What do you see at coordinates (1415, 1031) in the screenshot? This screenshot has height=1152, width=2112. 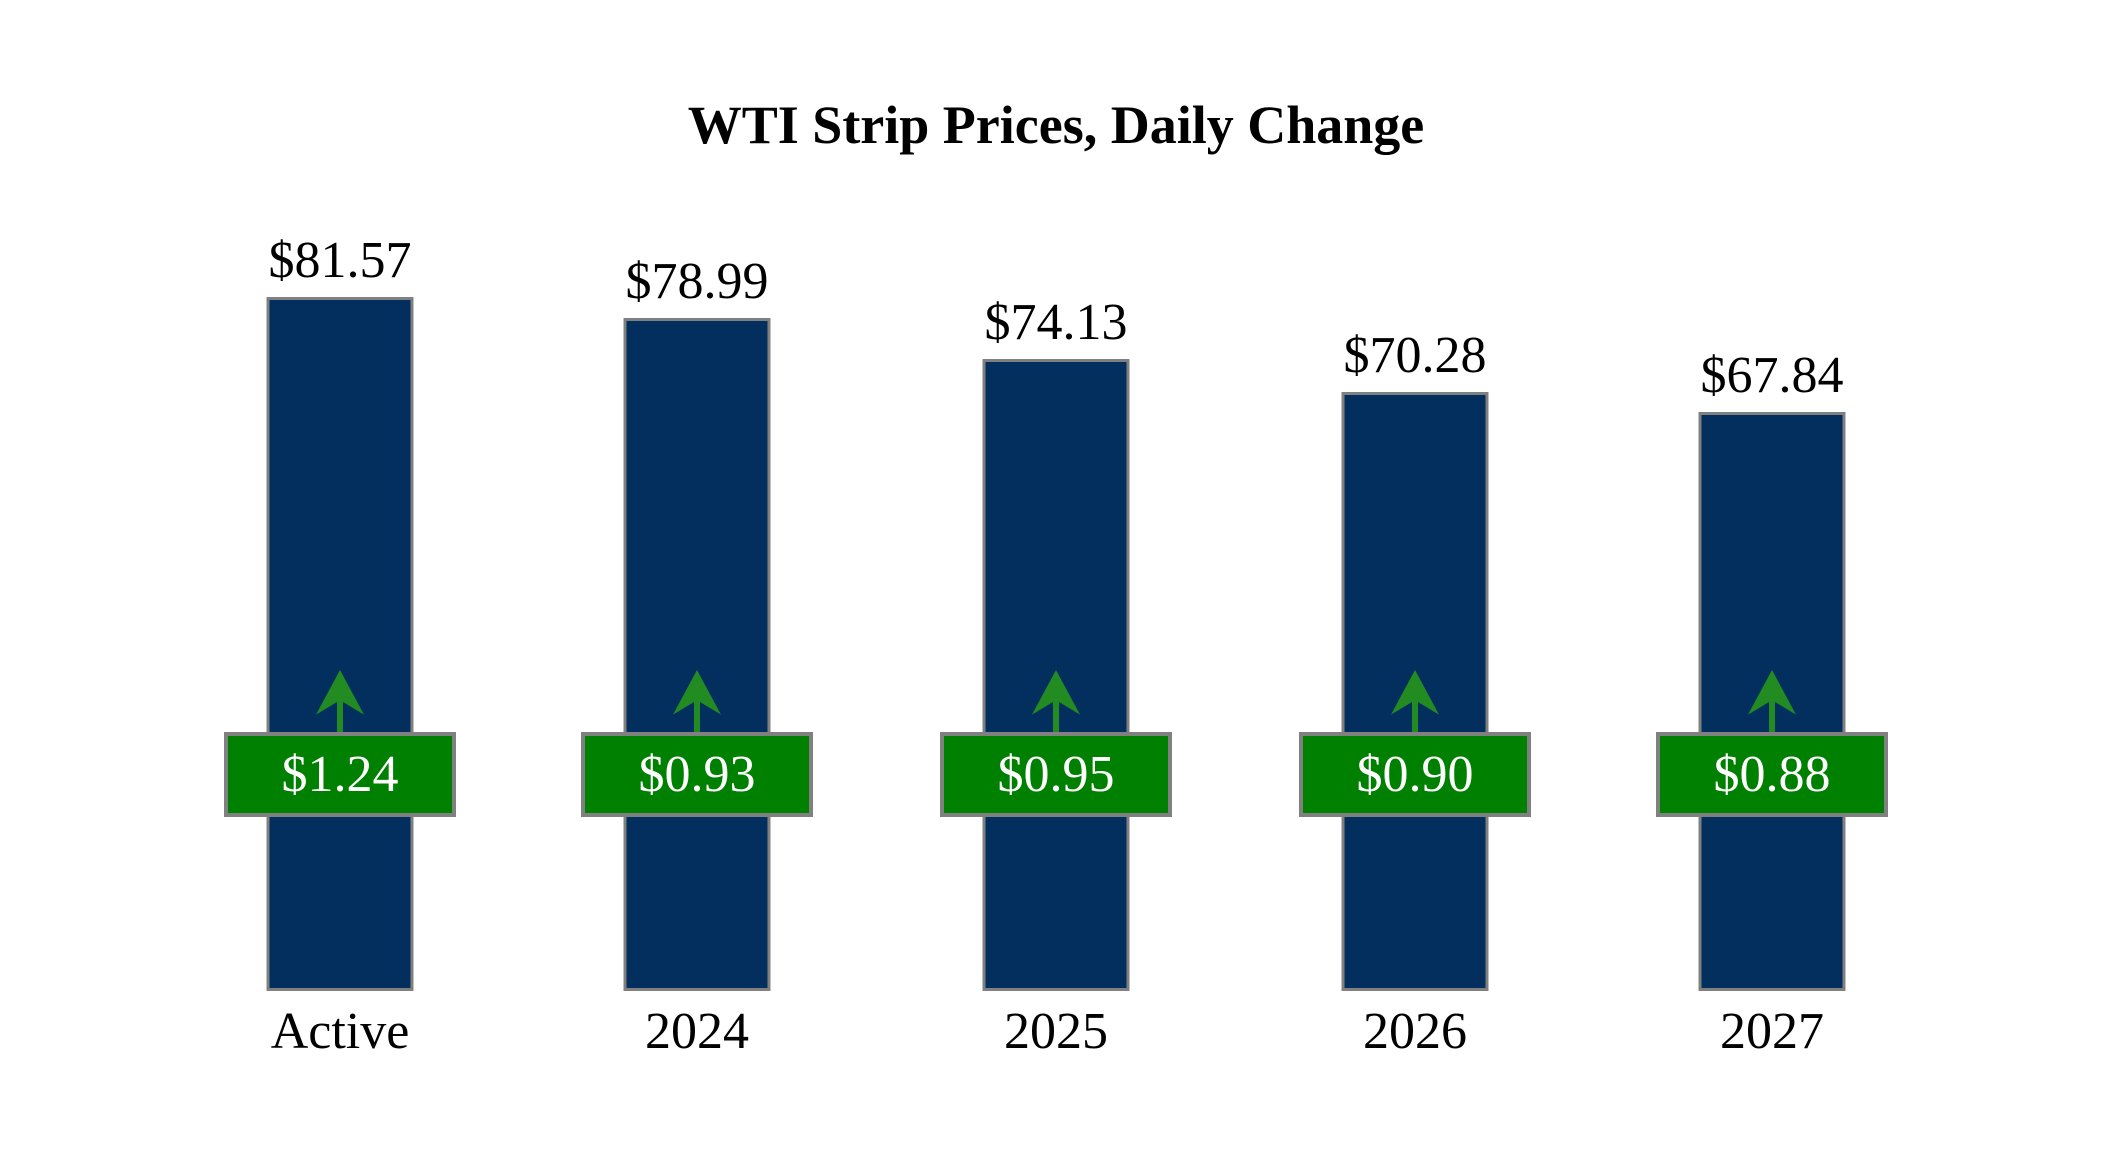 I see `category-label: 2026` at bounding box center [1415, 1031].